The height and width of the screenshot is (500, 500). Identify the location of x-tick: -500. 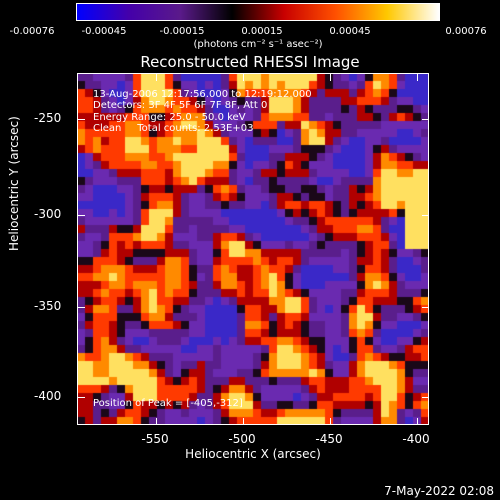
(242, 439).